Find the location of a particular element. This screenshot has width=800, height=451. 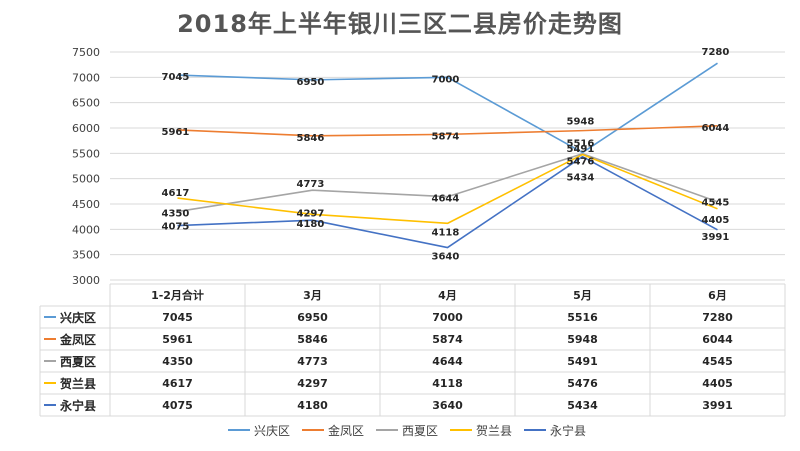

table-header-cell: 5月 is located at coordinates (582, 295).